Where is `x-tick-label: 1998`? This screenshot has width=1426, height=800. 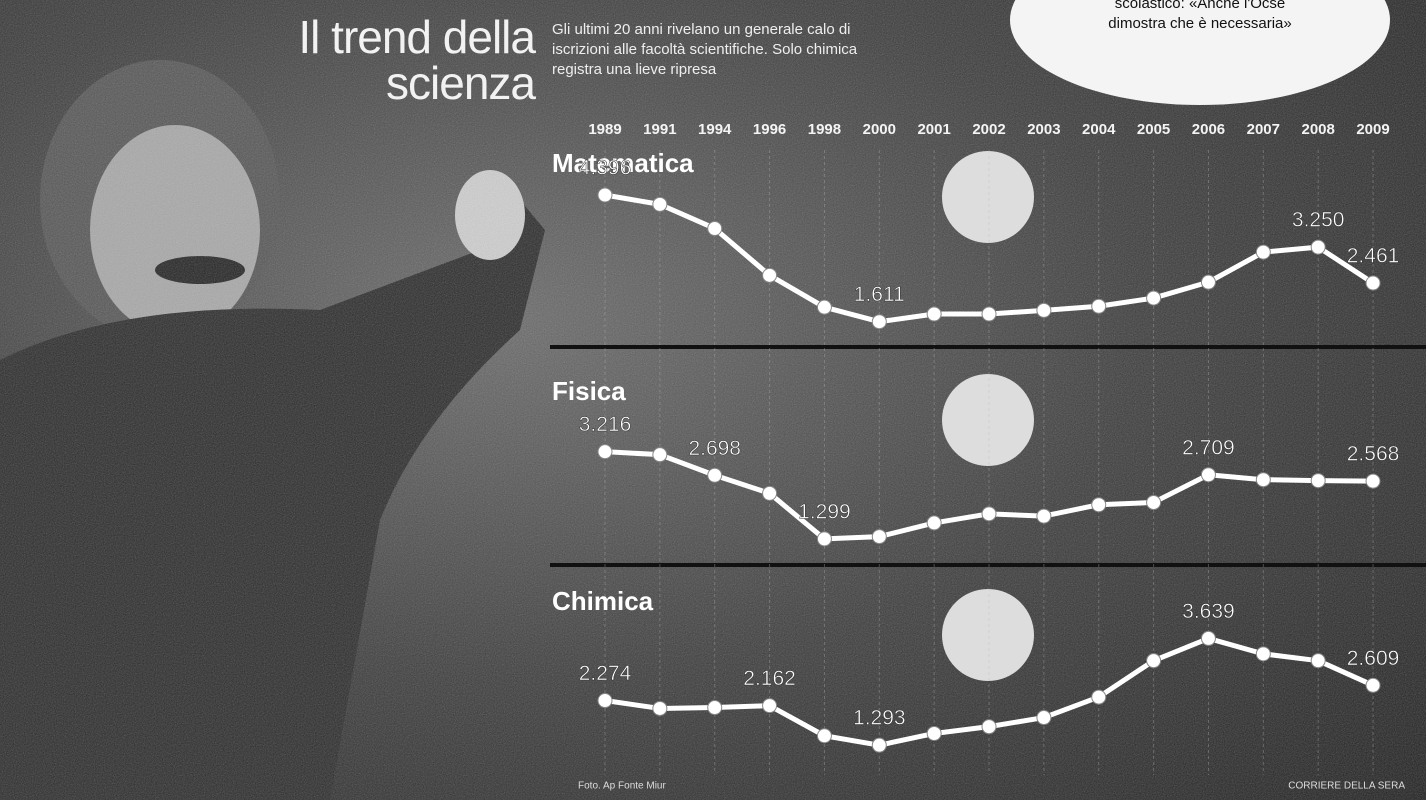
x-tick-label: 1998 is located at coordinates (824, 129).